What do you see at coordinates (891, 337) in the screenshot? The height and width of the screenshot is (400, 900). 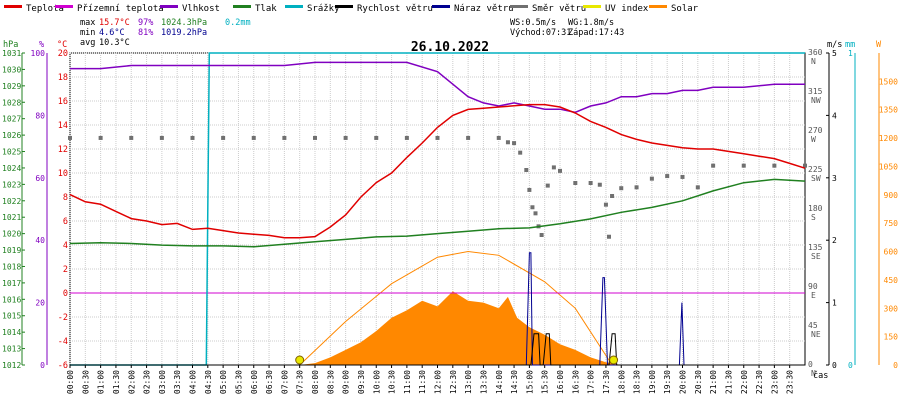 I see `w-tick-label: 150` at bounding box center [891, 337].